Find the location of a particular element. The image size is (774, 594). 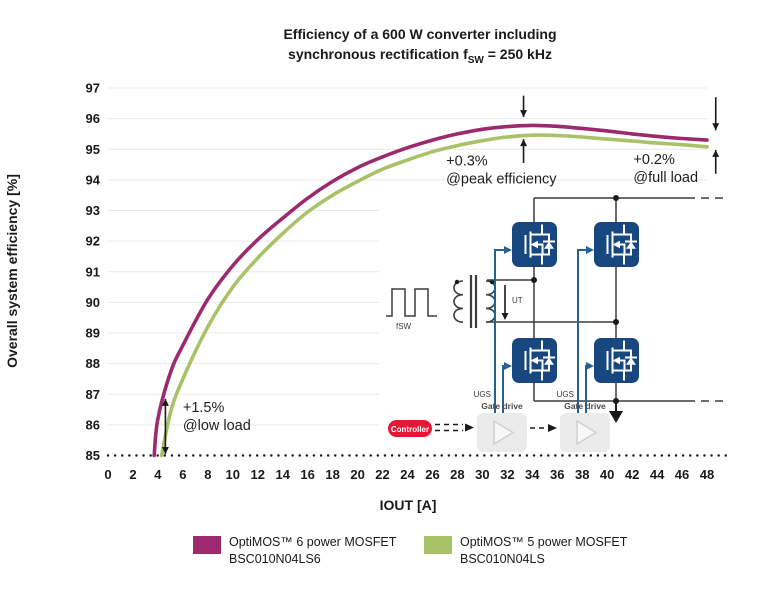

legend-label: OptiMOS™ 6 power MOSFET is located at coordinates (313, 542).